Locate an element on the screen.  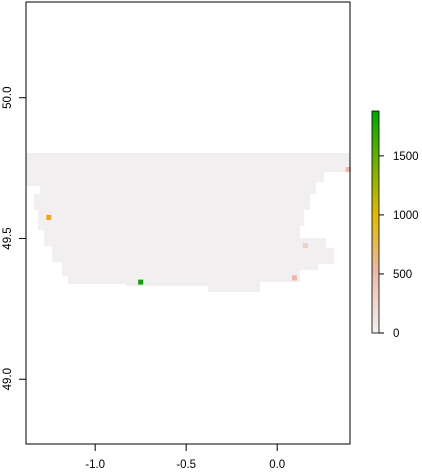
y-tick-label-1: 50.0 is located at coordinates (8, 98).